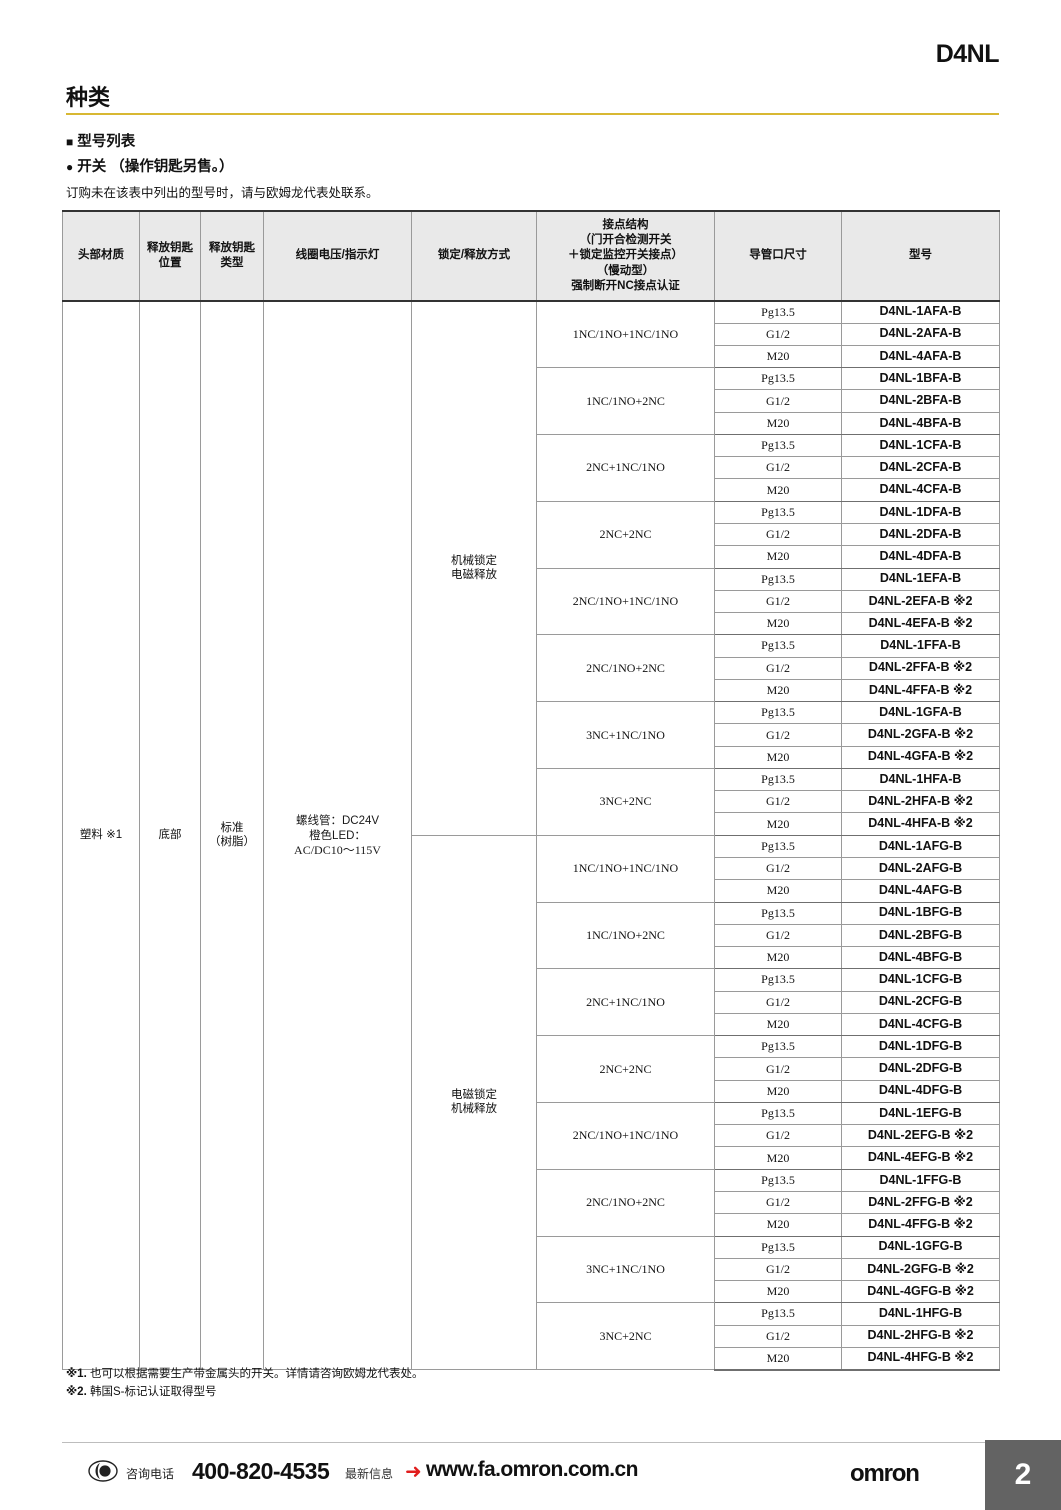  What do you see at coordinates (413, 1472) in the screenshot?
I see `arrow-right-icon: ➜` at bounding box center [413, 1472].